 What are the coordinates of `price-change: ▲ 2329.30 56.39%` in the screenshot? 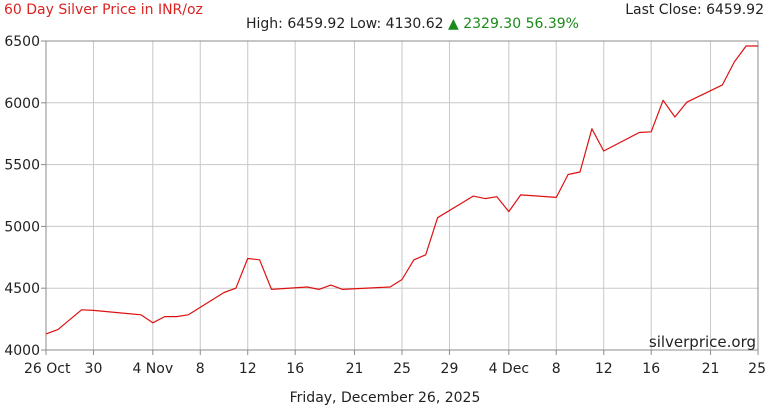 It's located at (513, 24).